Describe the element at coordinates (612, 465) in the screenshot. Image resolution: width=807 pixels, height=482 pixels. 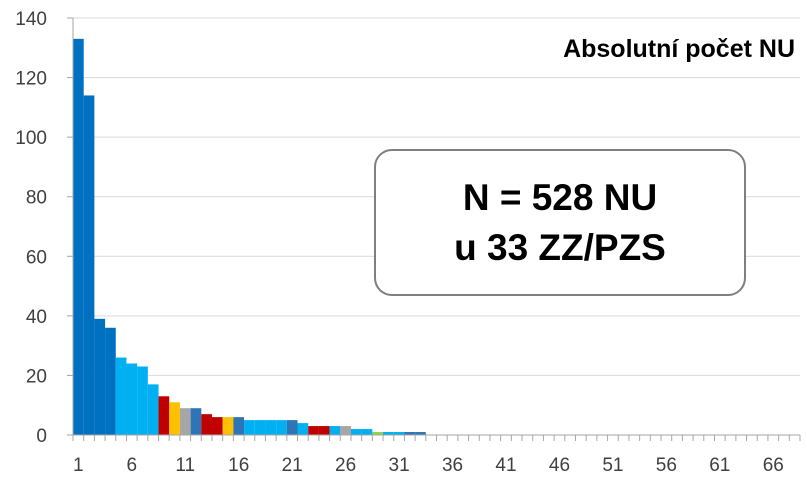
I see `x-tick-label: 51` at that location.